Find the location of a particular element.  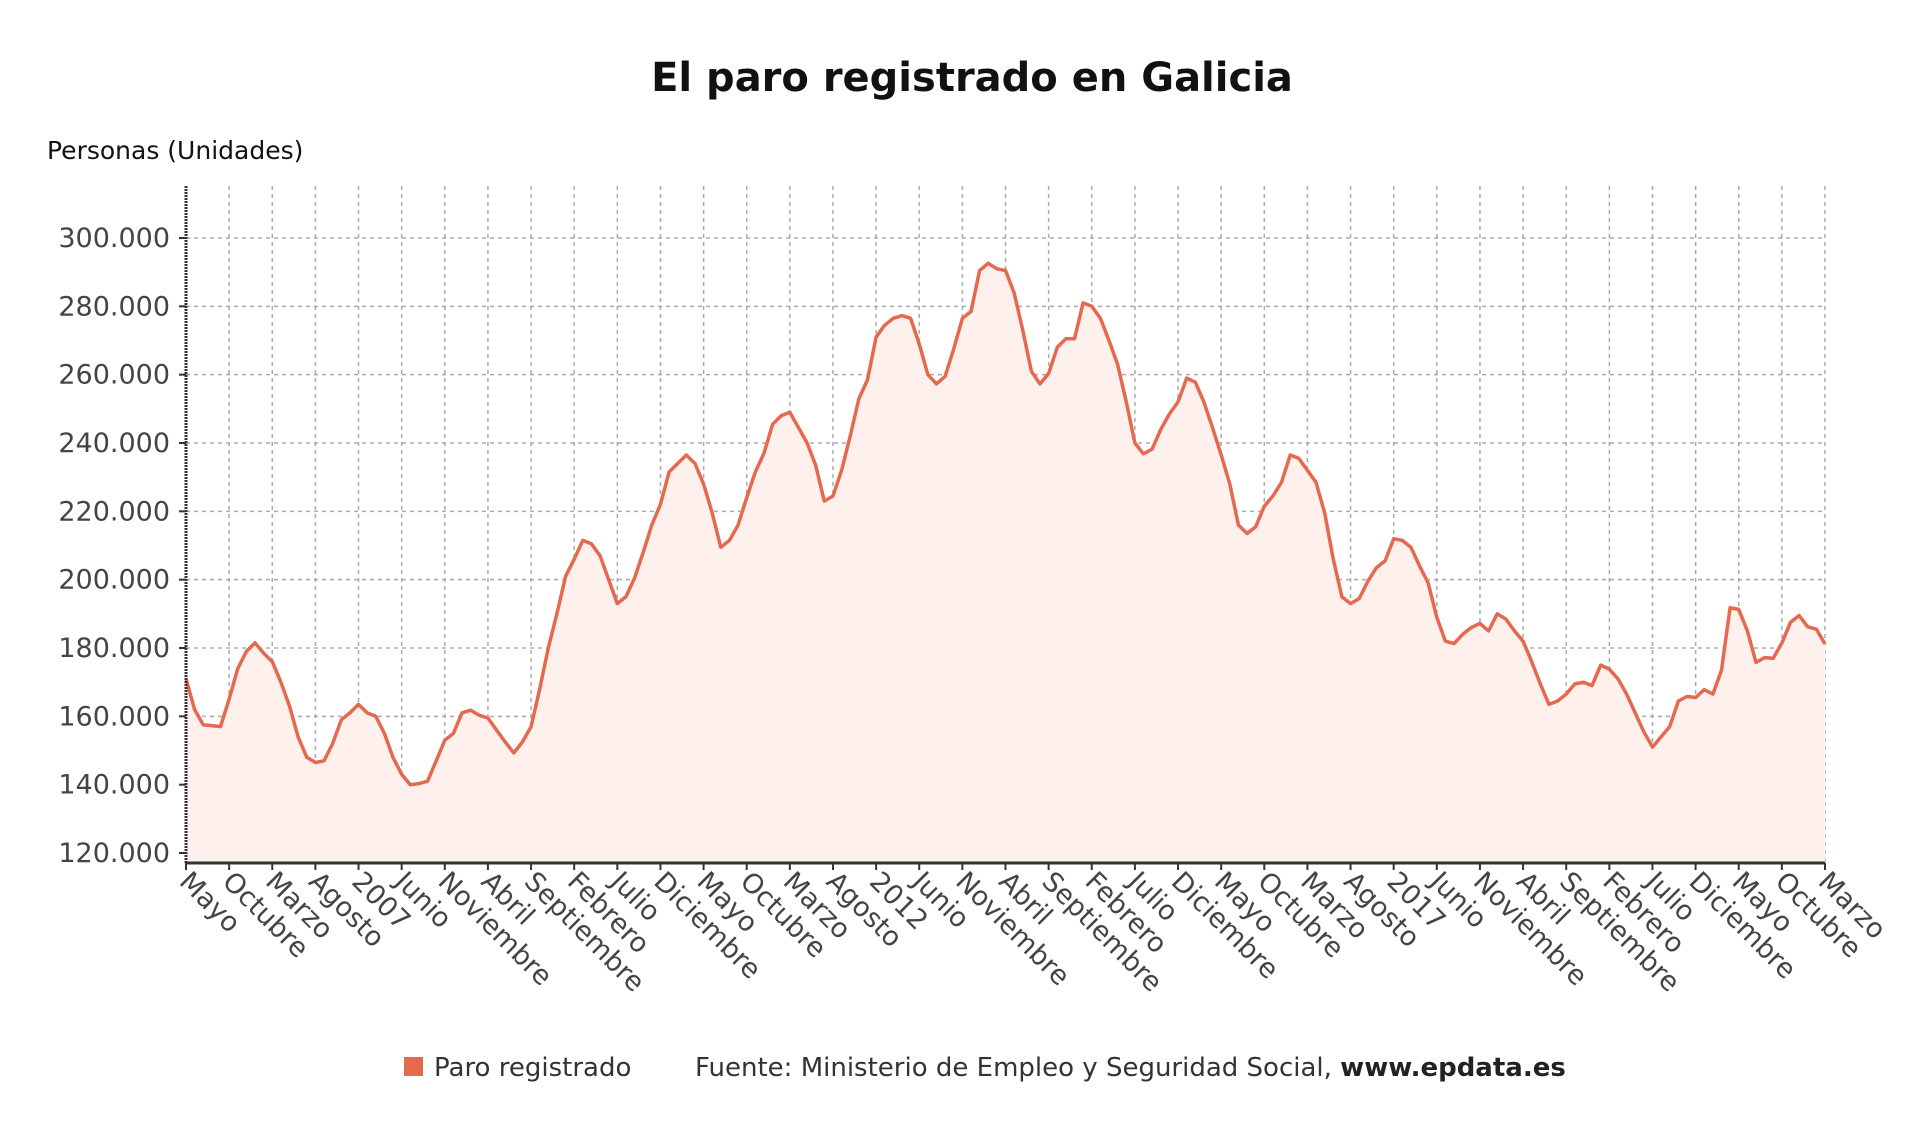

y-tick-label: 120.000 is located at coordinates (114, 853).